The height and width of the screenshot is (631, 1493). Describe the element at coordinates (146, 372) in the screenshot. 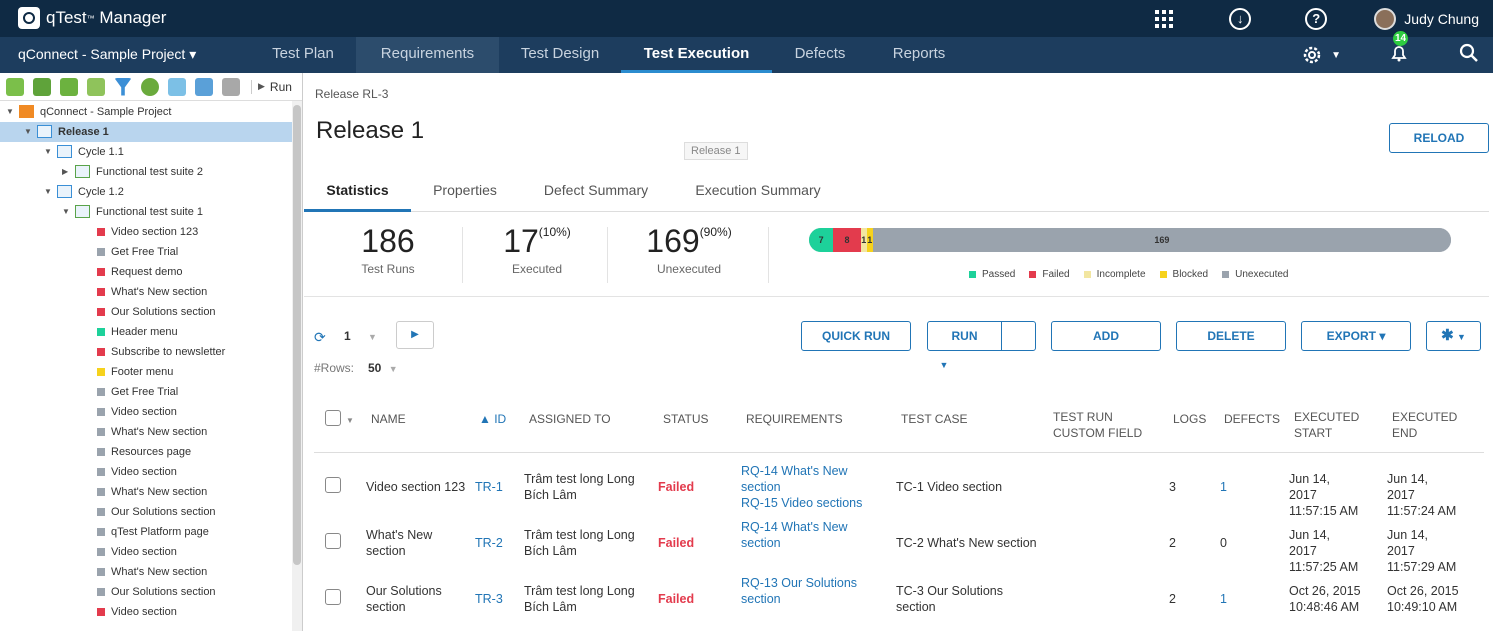

I see `tree-item: Footer menu` at that location.